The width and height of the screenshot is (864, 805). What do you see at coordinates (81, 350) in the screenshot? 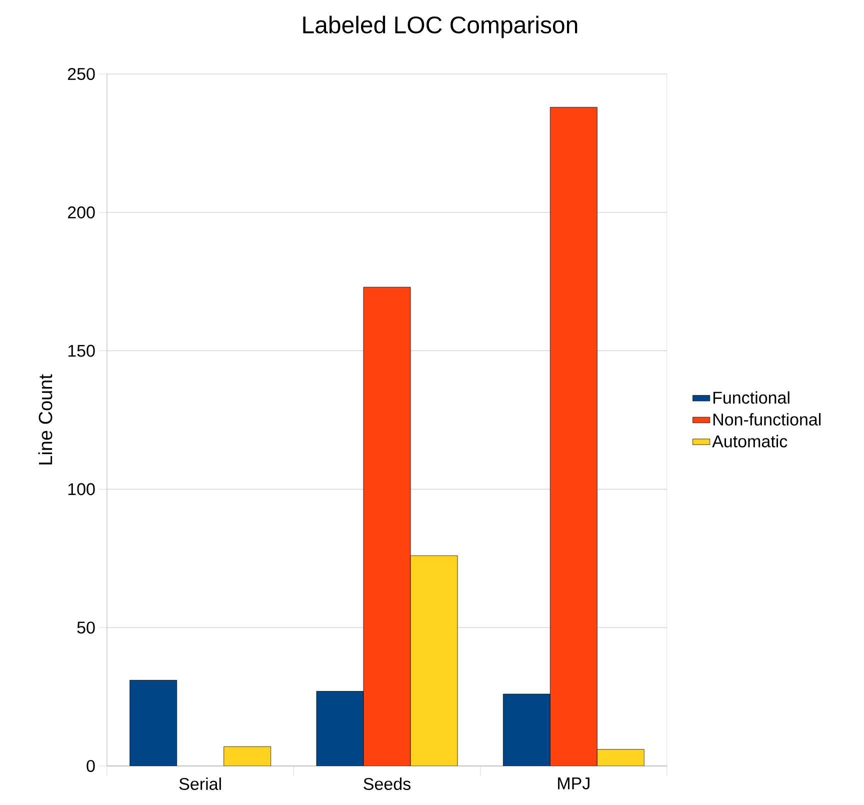
I see `y-tick-label: 150` at bounding box center [81, 350].